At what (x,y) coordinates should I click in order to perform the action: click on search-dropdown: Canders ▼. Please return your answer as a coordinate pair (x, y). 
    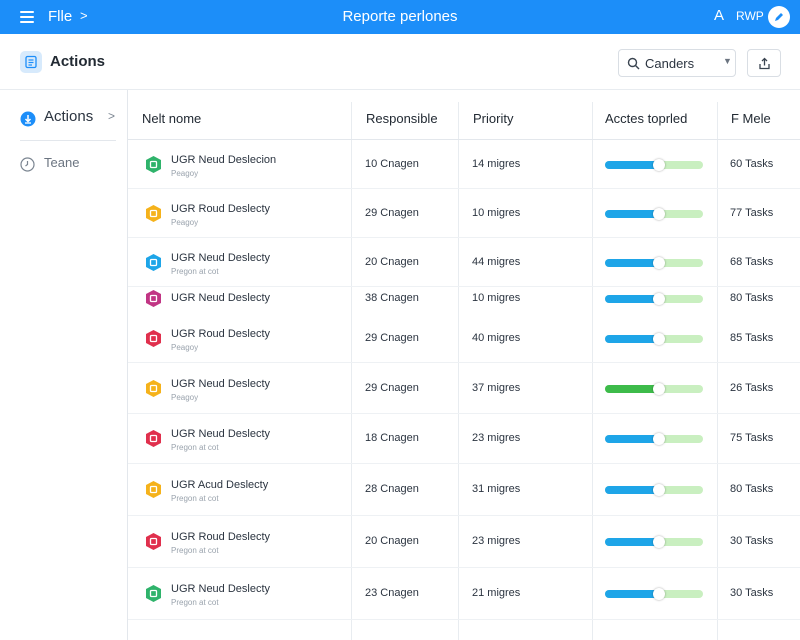
    Looking at the image, I should click on (677, 63).